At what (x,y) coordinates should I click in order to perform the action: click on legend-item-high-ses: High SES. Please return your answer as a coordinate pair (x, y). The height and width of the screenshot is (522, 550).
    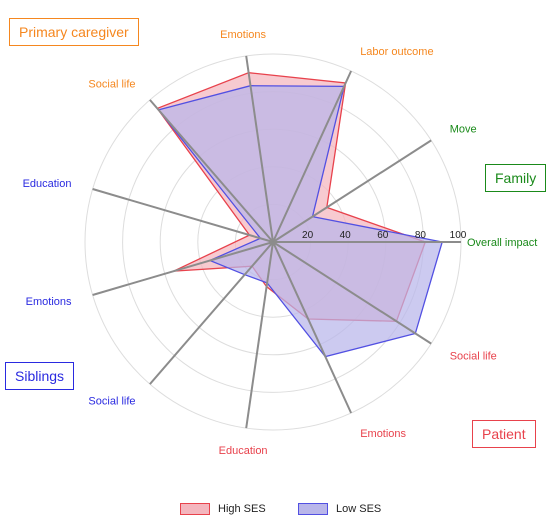
    Looking at the image, I should click on (223, 509).